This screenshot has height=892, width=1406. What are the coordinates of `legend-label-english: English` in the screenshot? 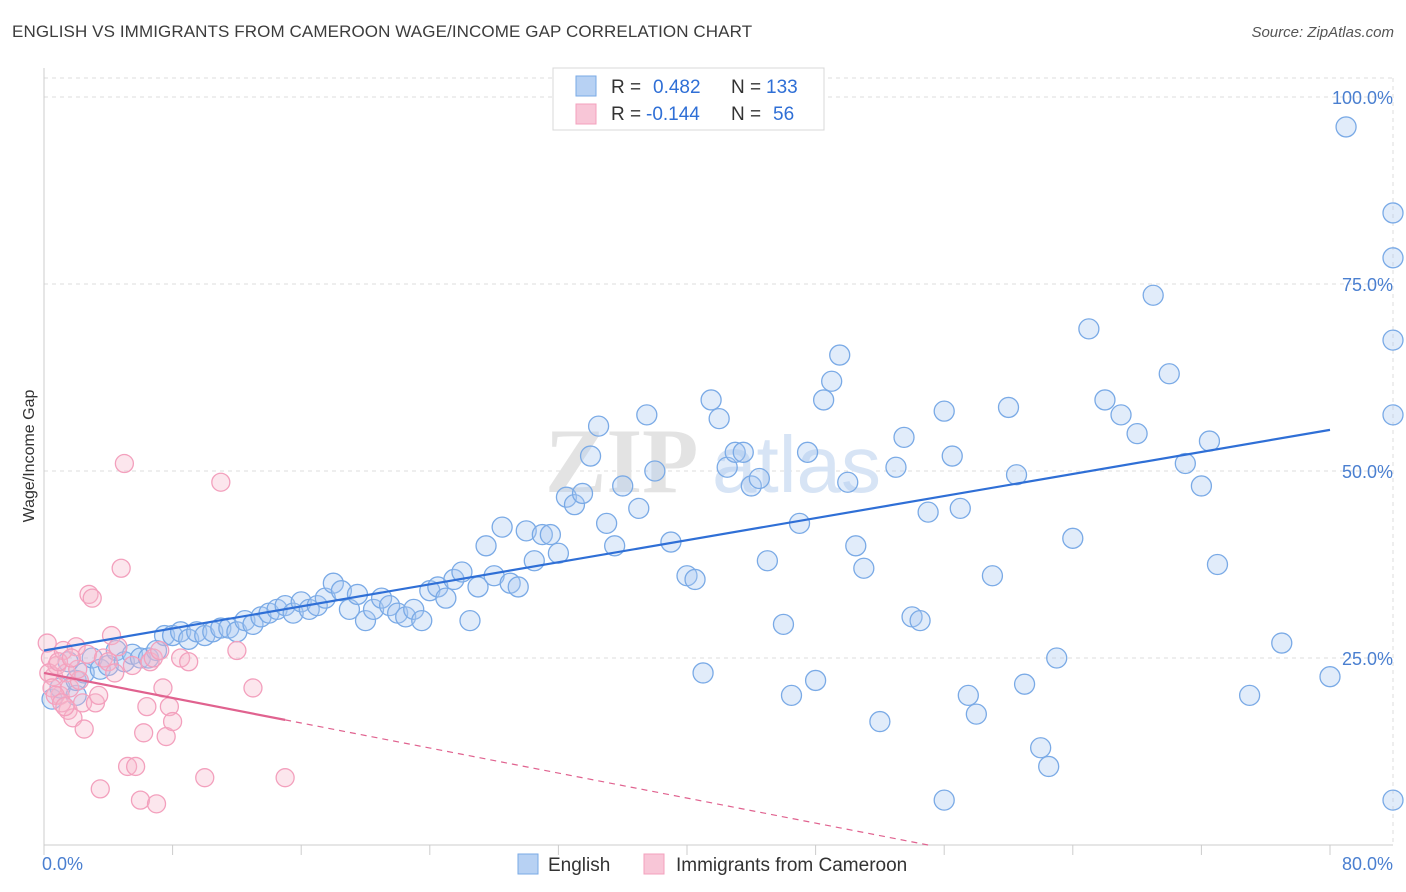 It's located at (579, 865).